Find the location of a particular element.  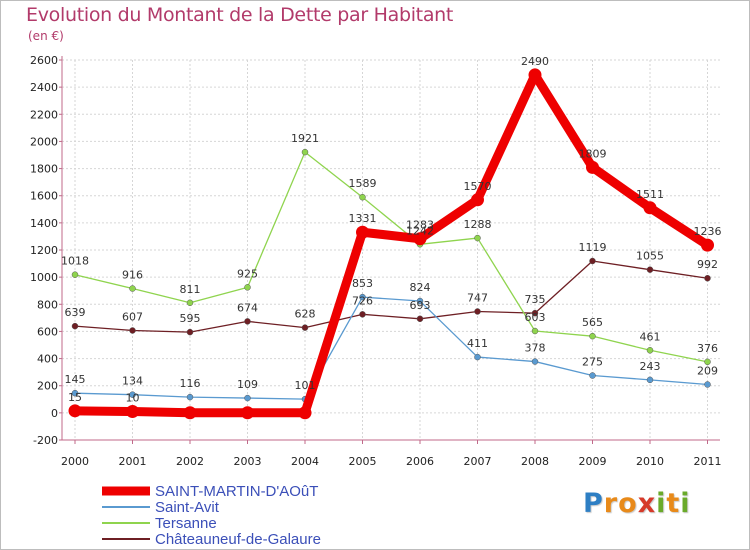

data-label: 1511 is located at coordinates (650, 194).